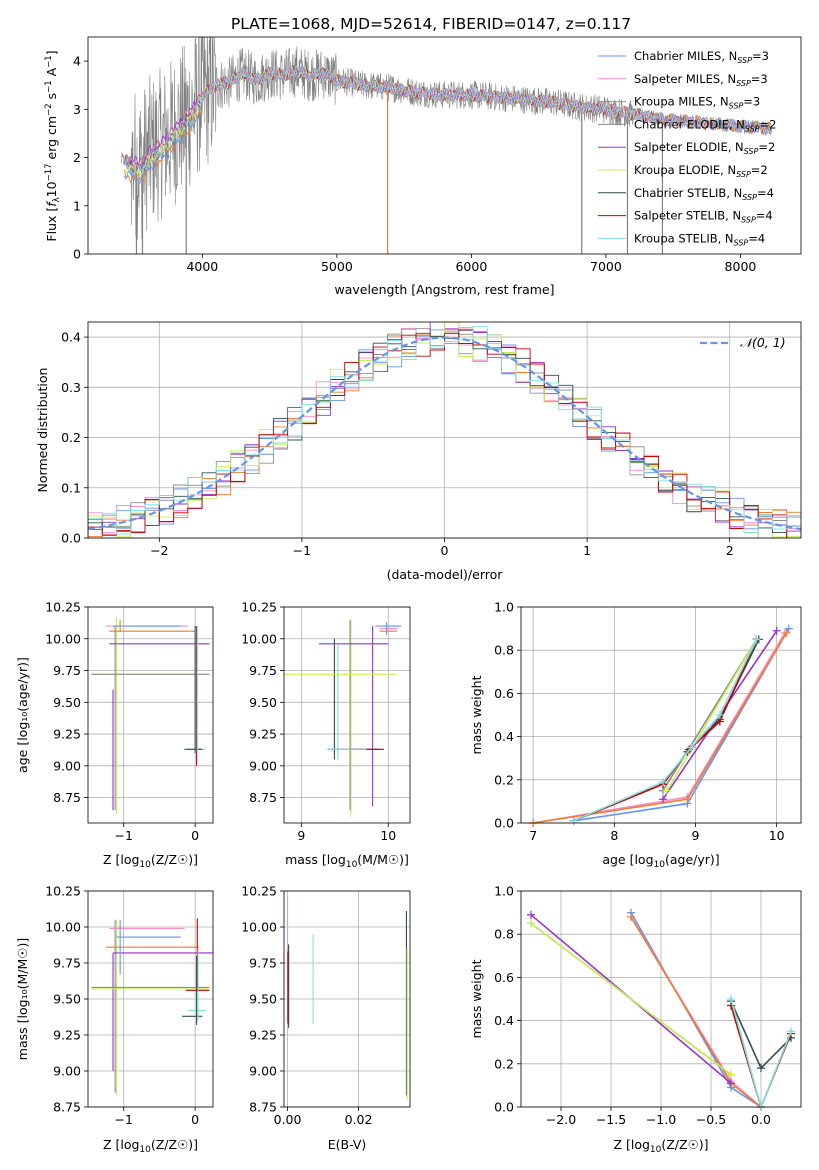  I want to click on y-tick-label: 2, so click(77, 157).